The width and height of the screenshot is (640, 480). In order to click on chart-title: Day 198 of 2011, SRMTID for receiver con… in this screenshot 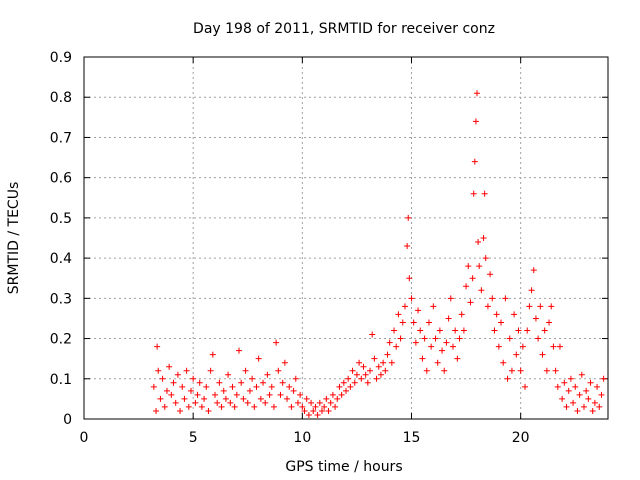, I will do `click(344, 29)`.